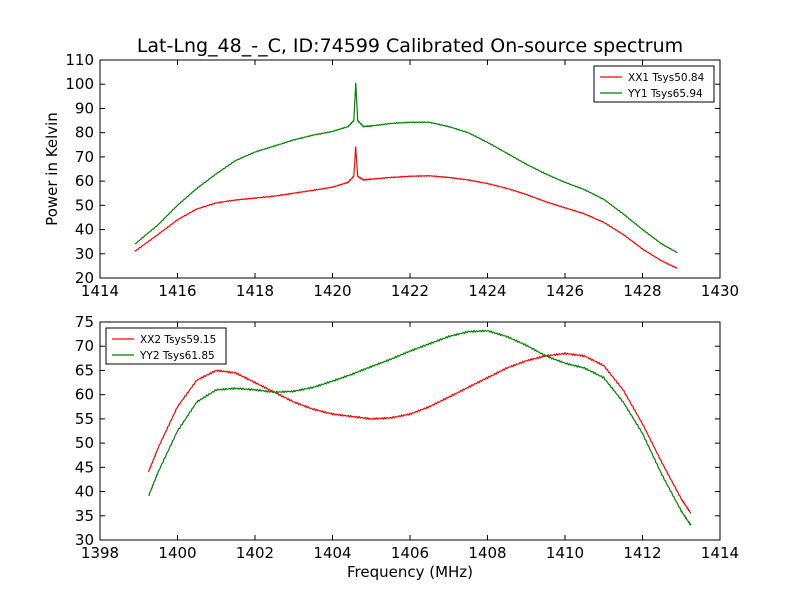  Describe the element at coordinates (79, 84) in the screenshot. I see `y-tick-label: 100` at that location.